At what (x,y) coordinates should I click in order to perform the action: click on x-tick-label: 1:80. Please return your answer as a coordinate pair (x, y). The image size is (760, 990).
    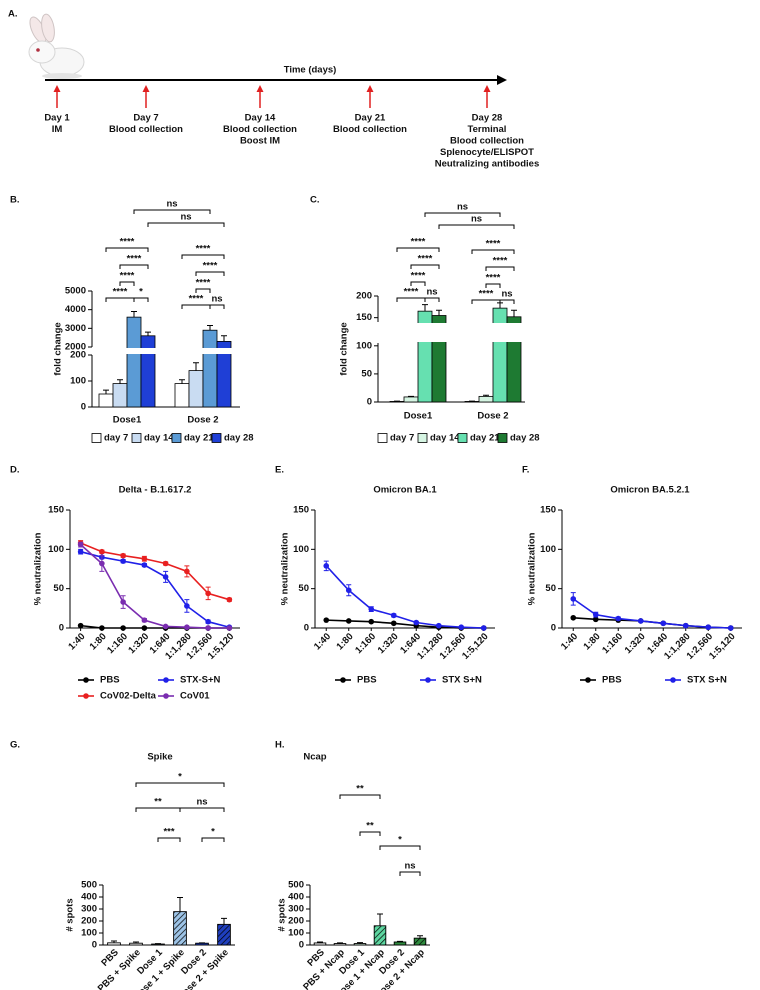
    Looking at the image, I should click on (344, 641).